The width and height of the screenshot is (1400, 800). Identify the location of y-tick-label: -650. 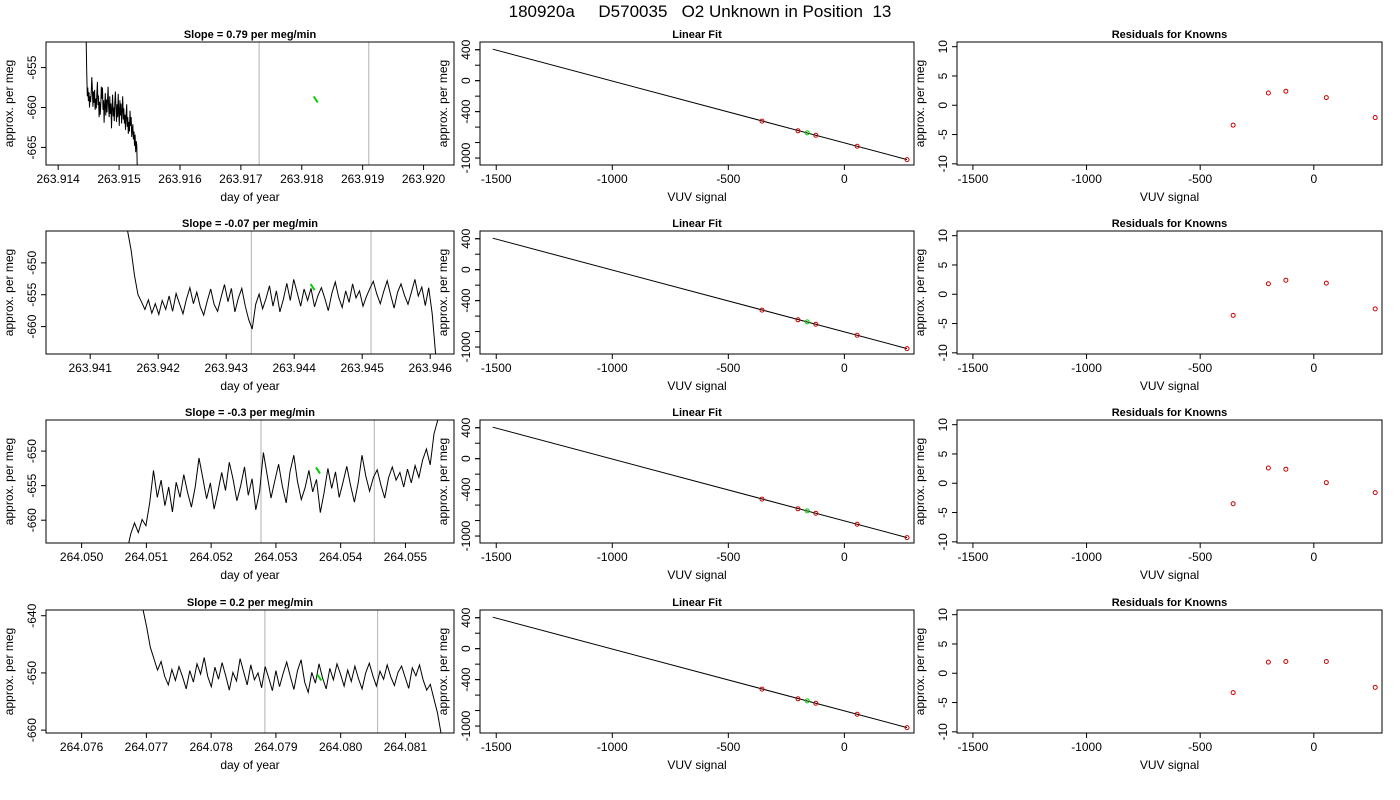
(32, 263).